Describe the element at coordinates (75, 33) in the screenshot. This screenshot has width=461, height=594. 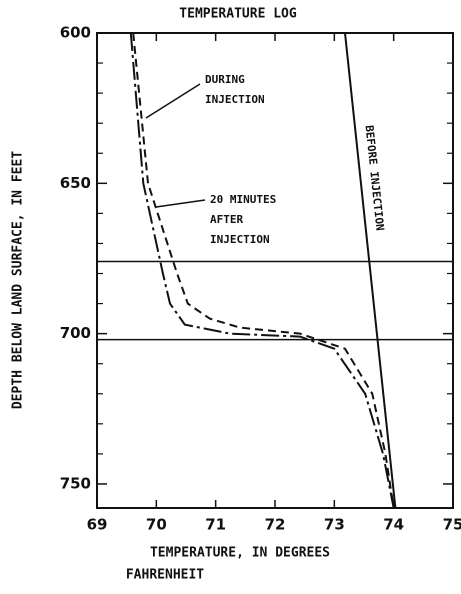
I see `y-tick-label: 600` at that location.